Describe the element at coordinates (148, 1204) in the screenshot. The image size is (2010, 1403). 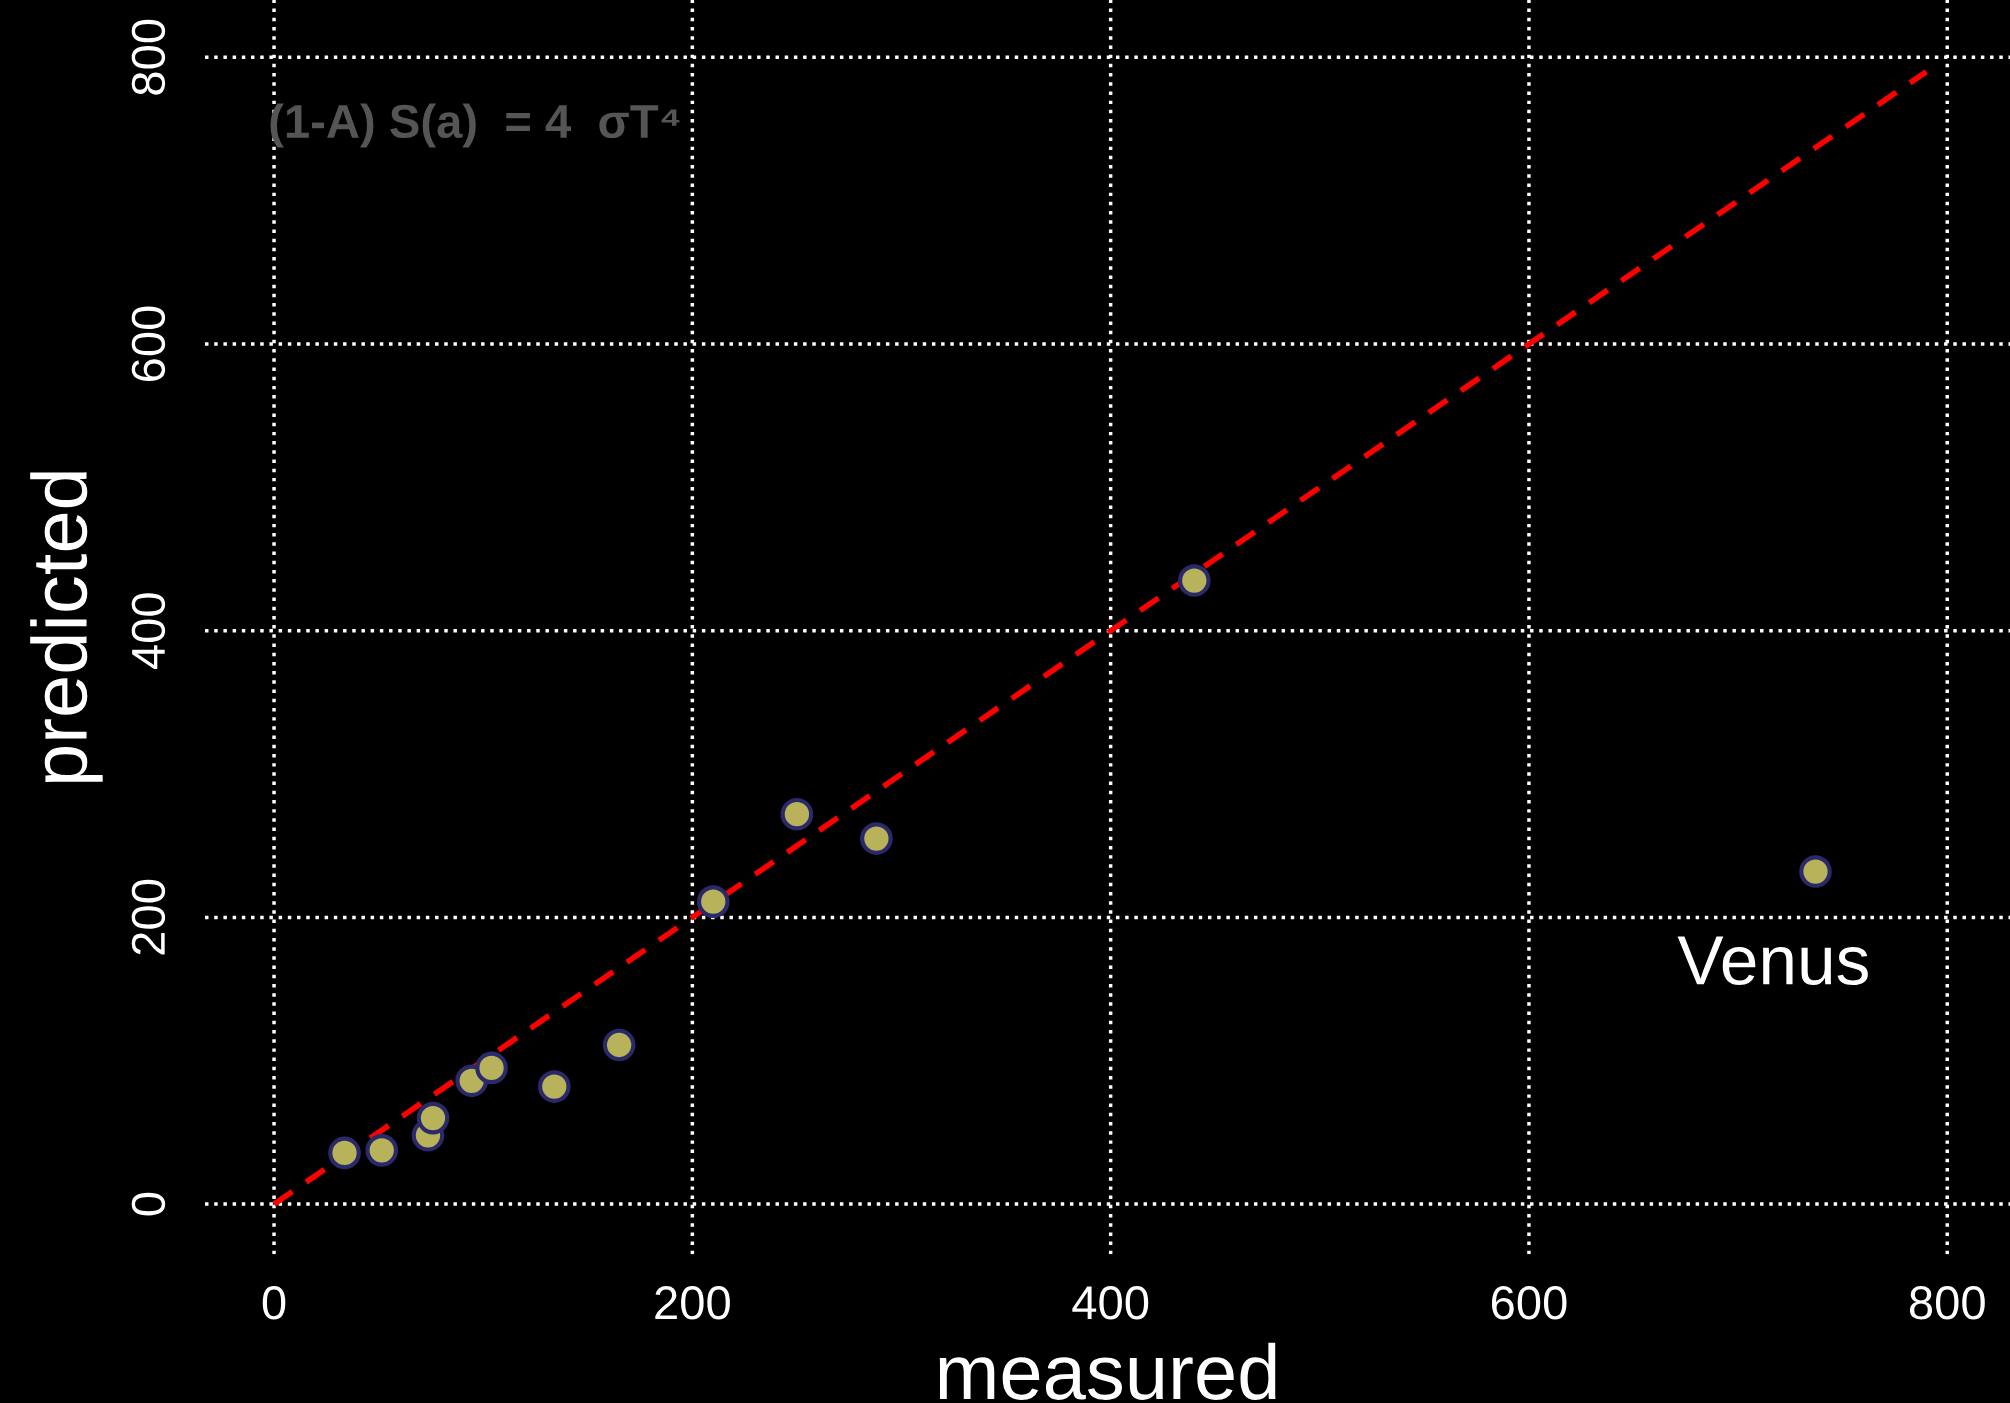
I see `y-tick-label: 0` at that location.